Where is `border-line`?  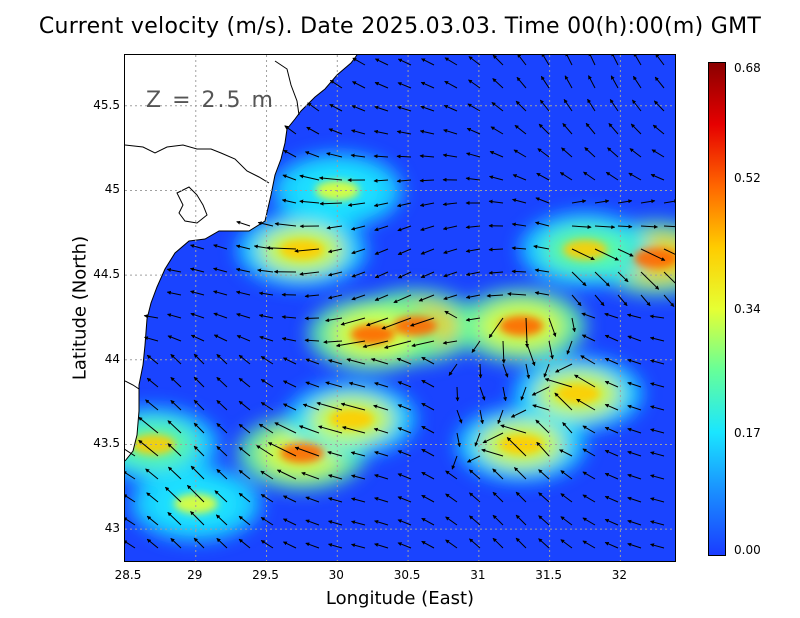 border-line is located at coordinates (197, 164).